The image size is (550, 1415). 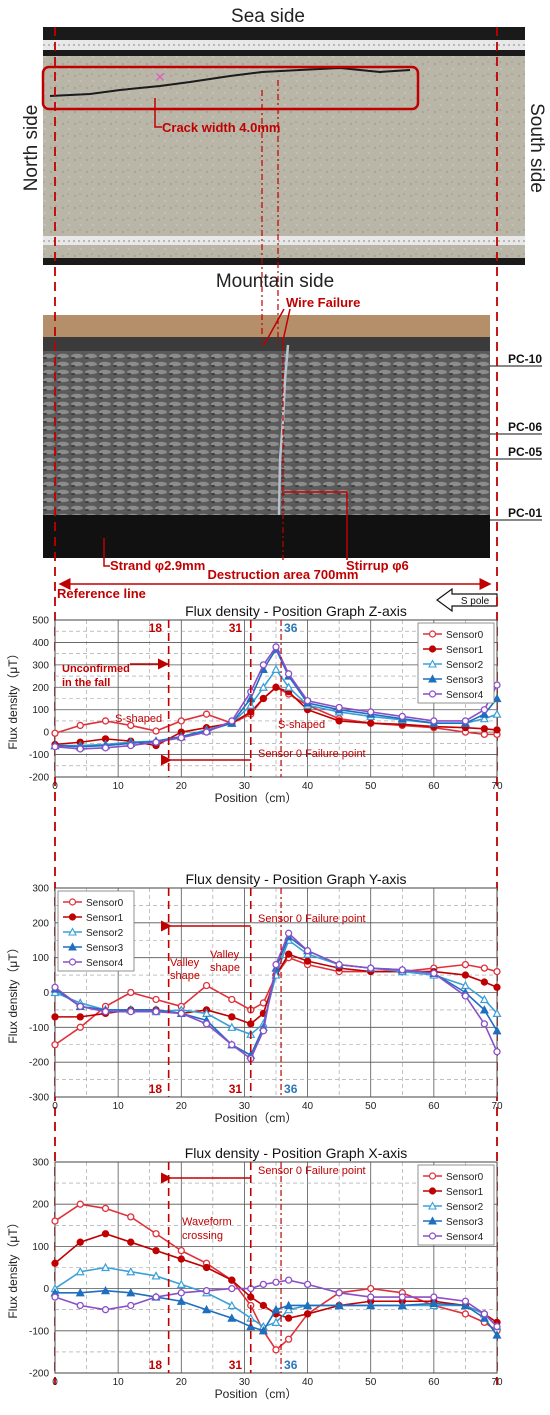 I want to click on marker-label-36: 36, so click(x=291, y=1089).